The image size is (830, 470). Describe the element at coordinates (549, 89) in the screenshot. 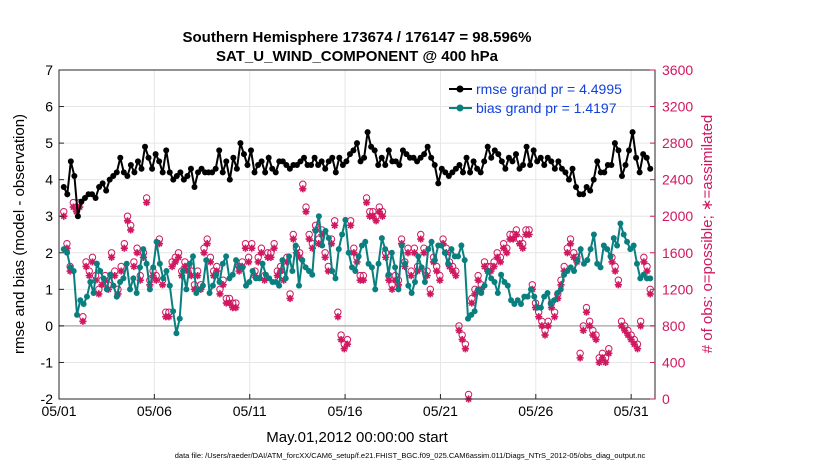

I see `legend-rmse-label: rmse grand pr = 4.4995` at that location.